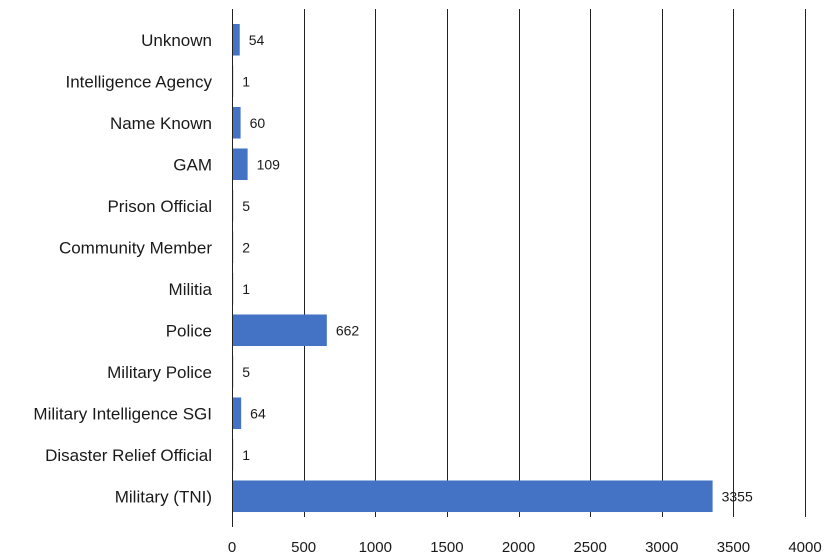 Image resolution: width=827 pixels, height=557 pixels. Describe the element at coordinates (232, 547) in the screenshot. I see `x-tick-label: 0` at that location.